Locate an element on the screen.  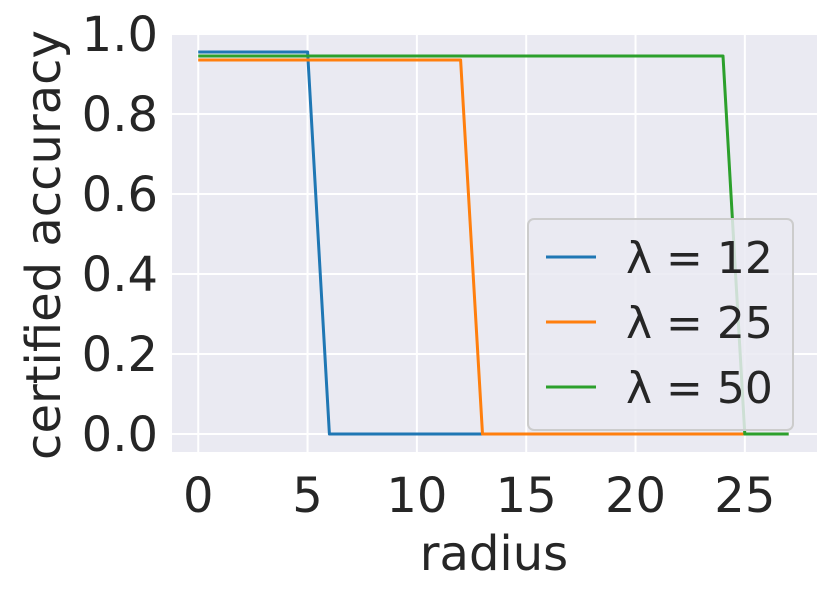
legend: λ = 12 λ = 25 λ = 50 is located at coordinates (660, 324).